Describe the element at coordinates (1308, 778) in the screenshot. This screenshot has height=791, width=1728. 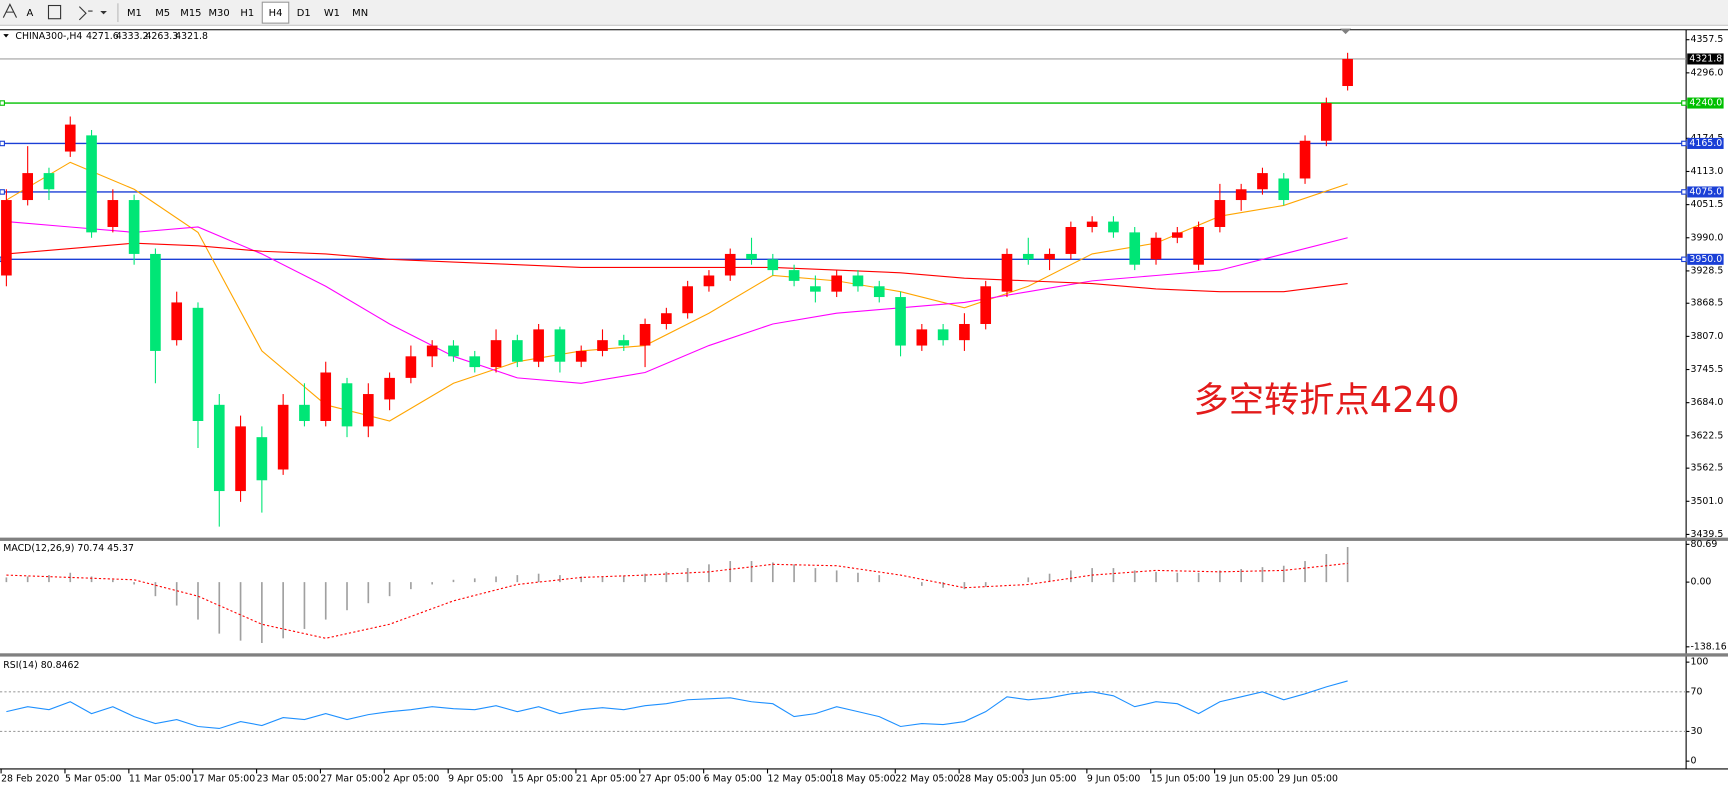
I see `x-tick-label: 29 Jun 05:00` at that location.